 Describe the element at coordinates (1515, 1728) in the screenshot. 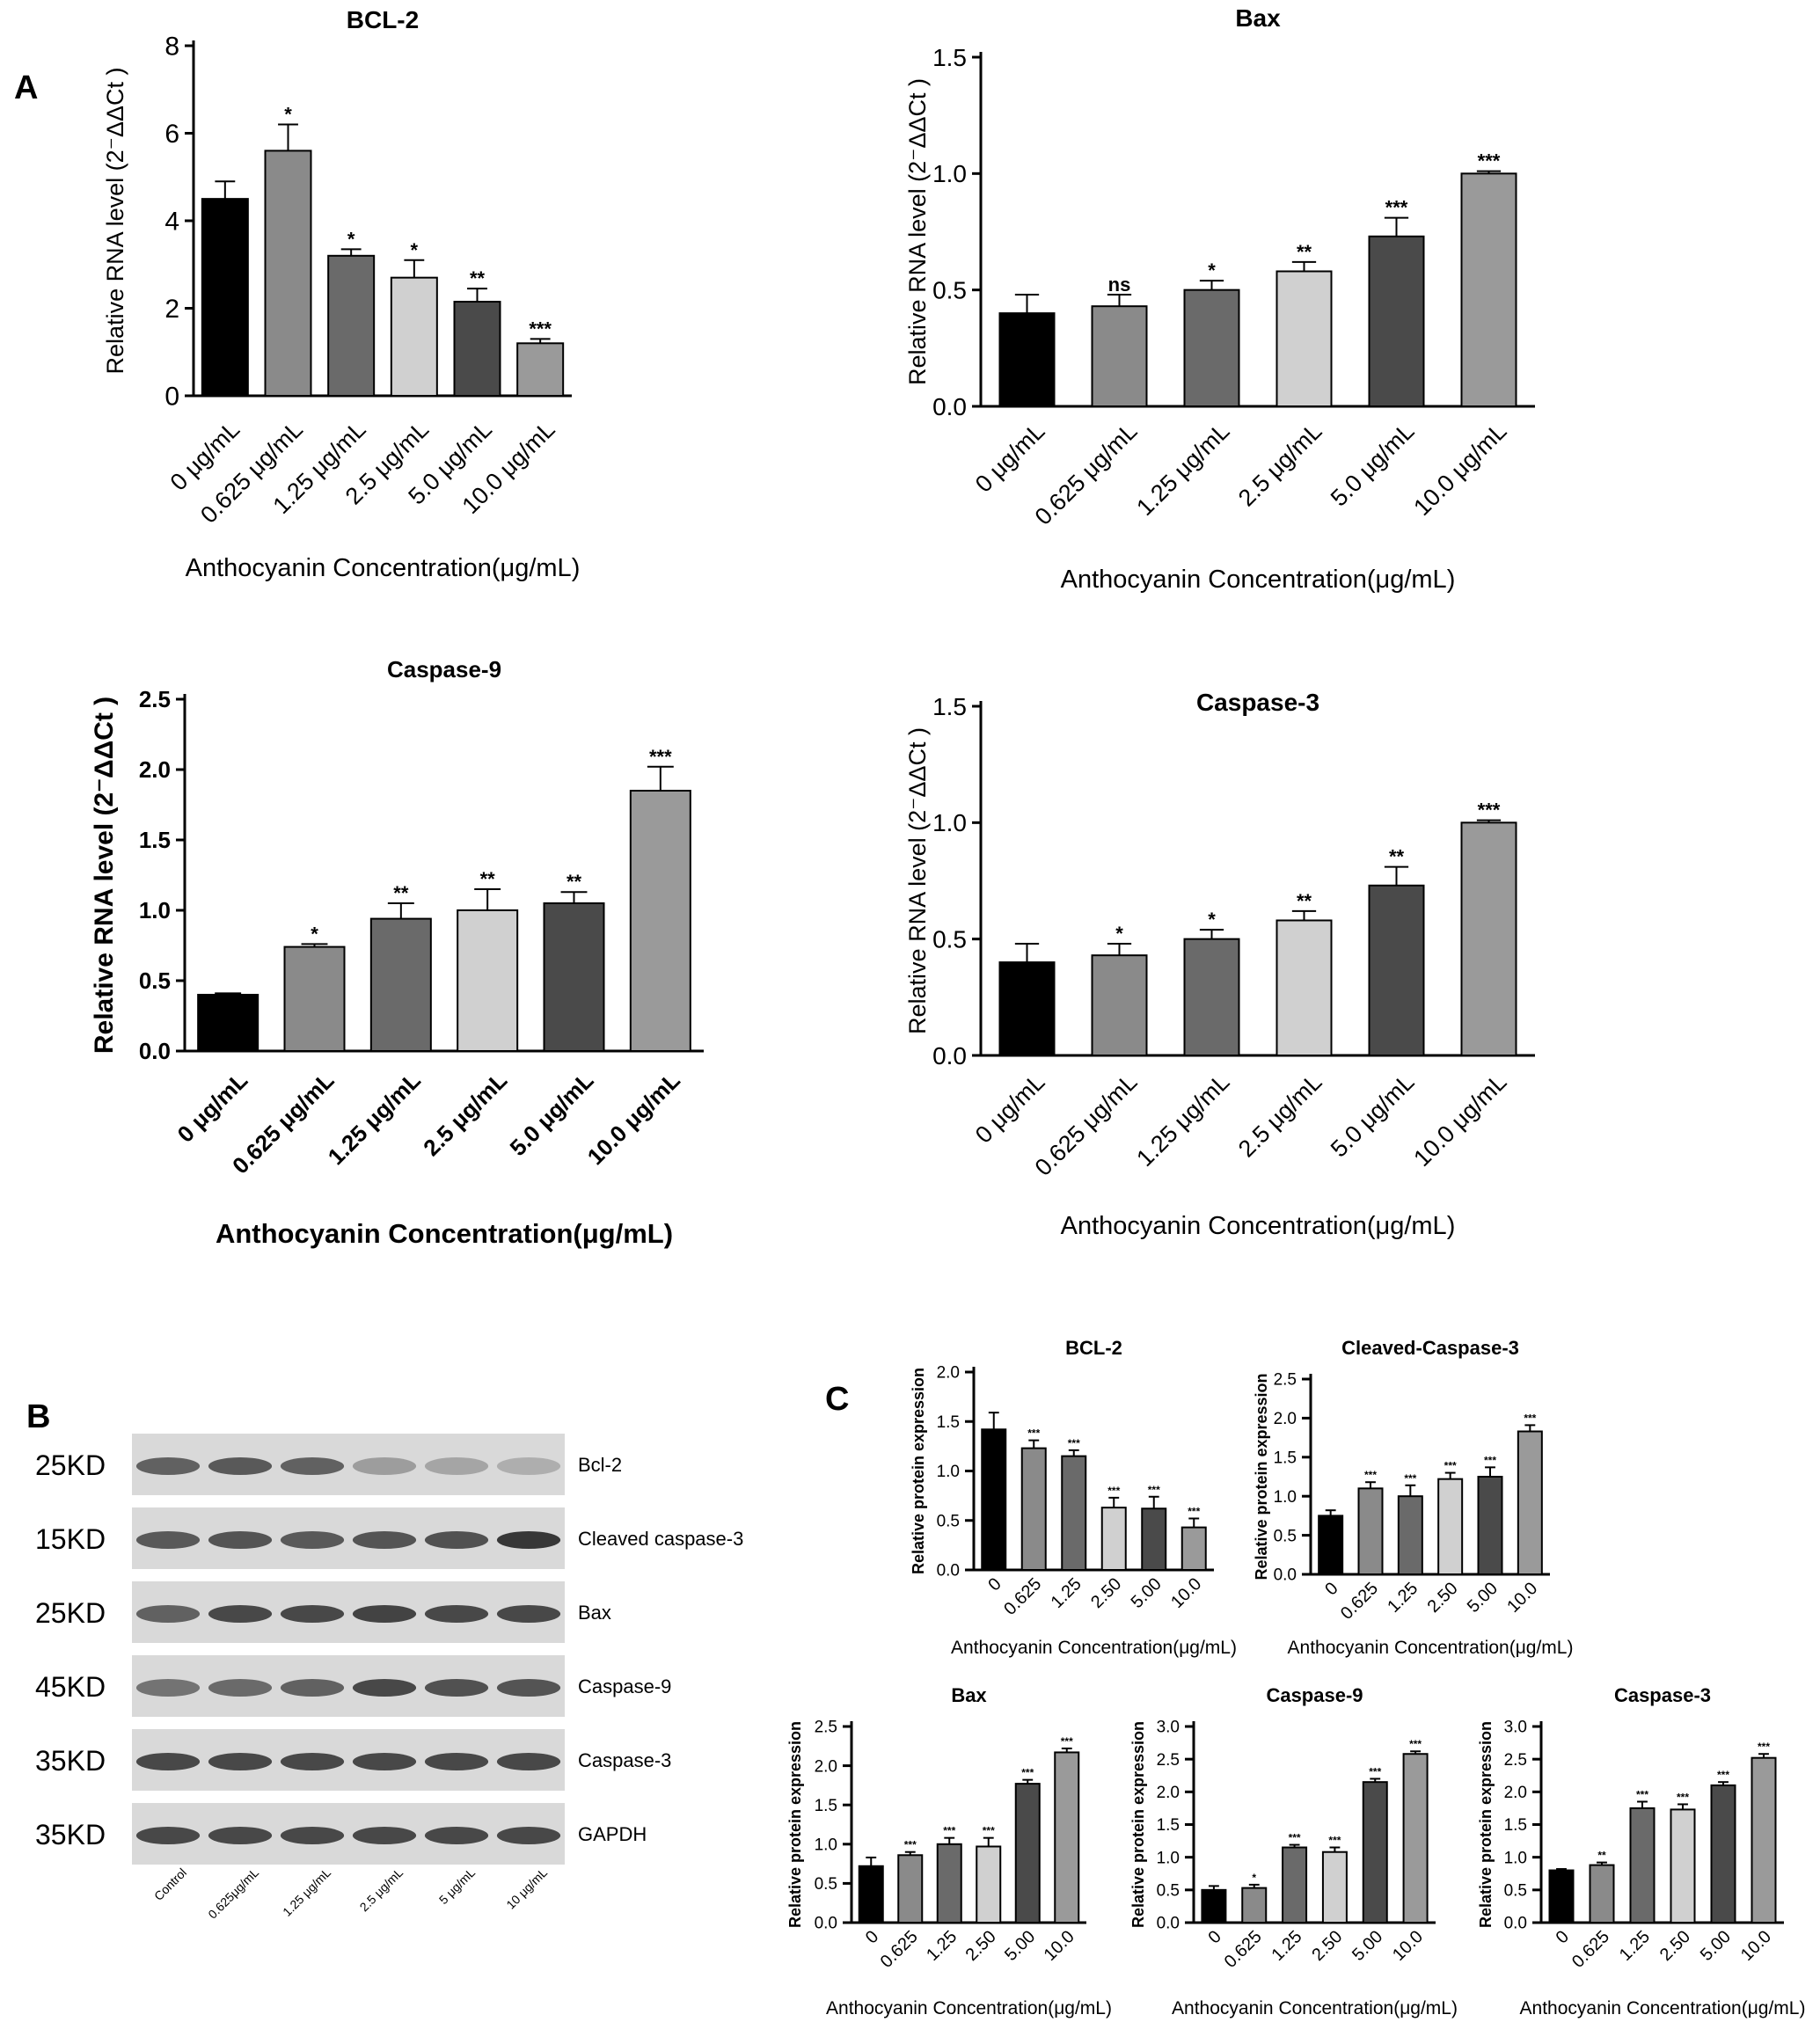

I see `y-tick-label: 3.0` at that location.